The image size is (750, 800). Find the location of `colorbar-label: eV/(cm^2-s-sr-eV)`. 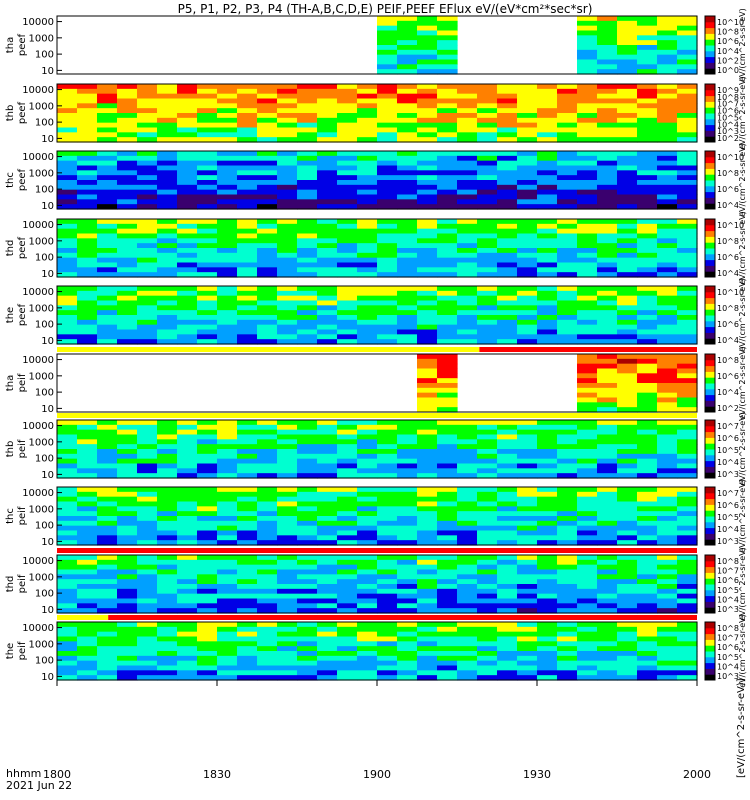

colorbar-label: eV/(cm^2-s-sr-eV) is located at coordinates (742, 583).